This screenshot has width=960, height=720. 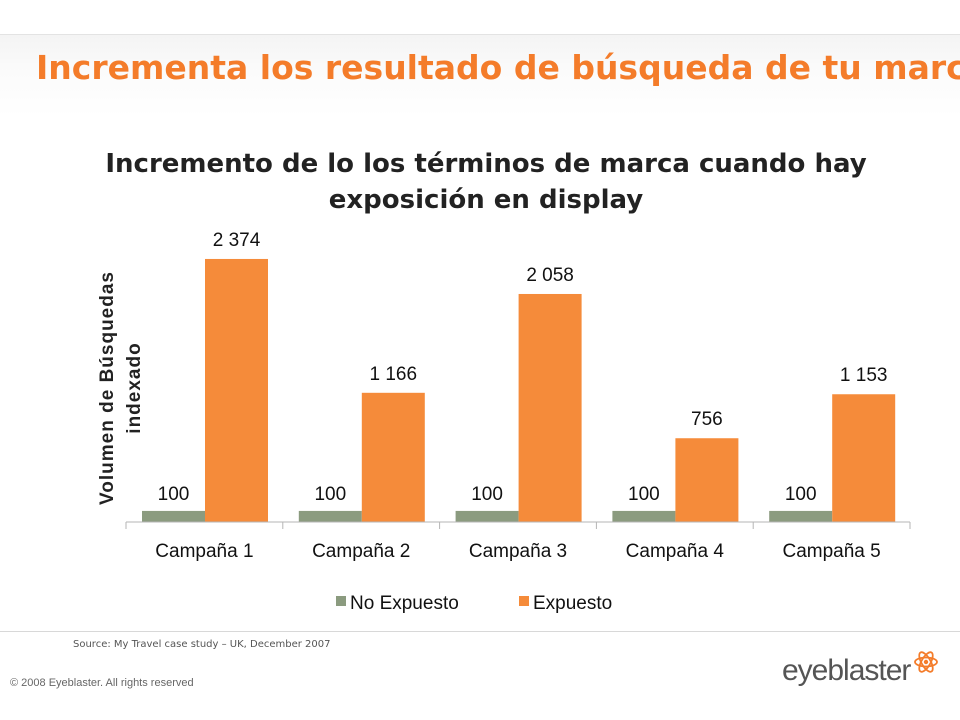 What do you see at coordinates (102, 683) in the screenshot?
I see `copyright-note: © 2008 Eyeblaster. All rights reserved` at bounding box center [102, 683].